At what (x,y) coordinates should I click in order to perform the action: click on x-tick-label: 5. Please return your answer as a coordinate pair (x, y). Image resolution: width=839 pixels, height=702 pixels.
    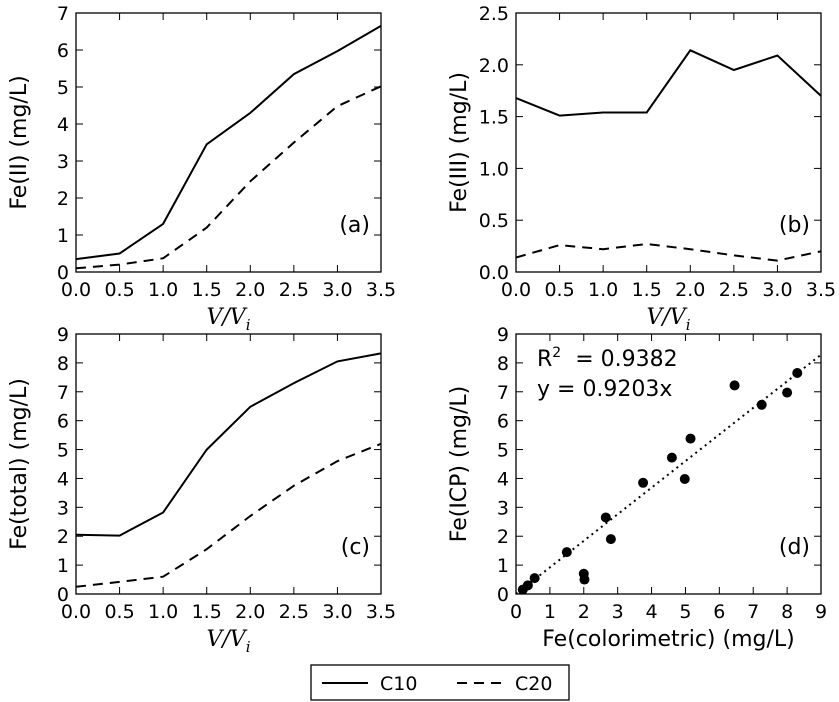
    Looking at the image, I should click on (685, 612).